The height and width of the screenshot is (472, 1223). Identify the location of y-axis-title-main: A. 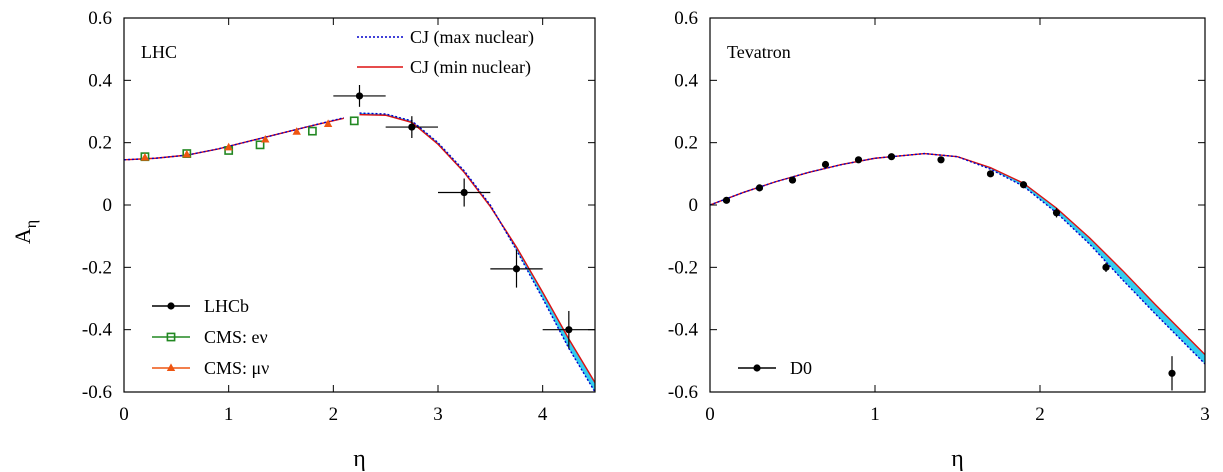
(22, 236).